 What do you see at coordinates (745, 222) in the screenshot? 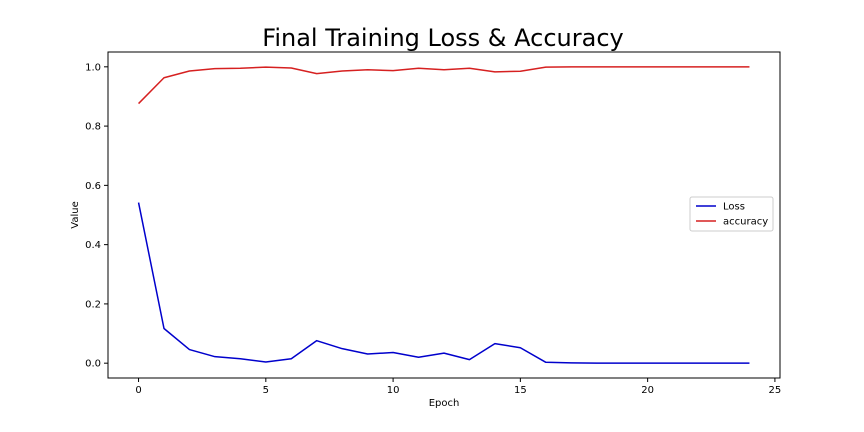
I see `legend-label-accuracy: accuracy` at bounding box center [745, 222].